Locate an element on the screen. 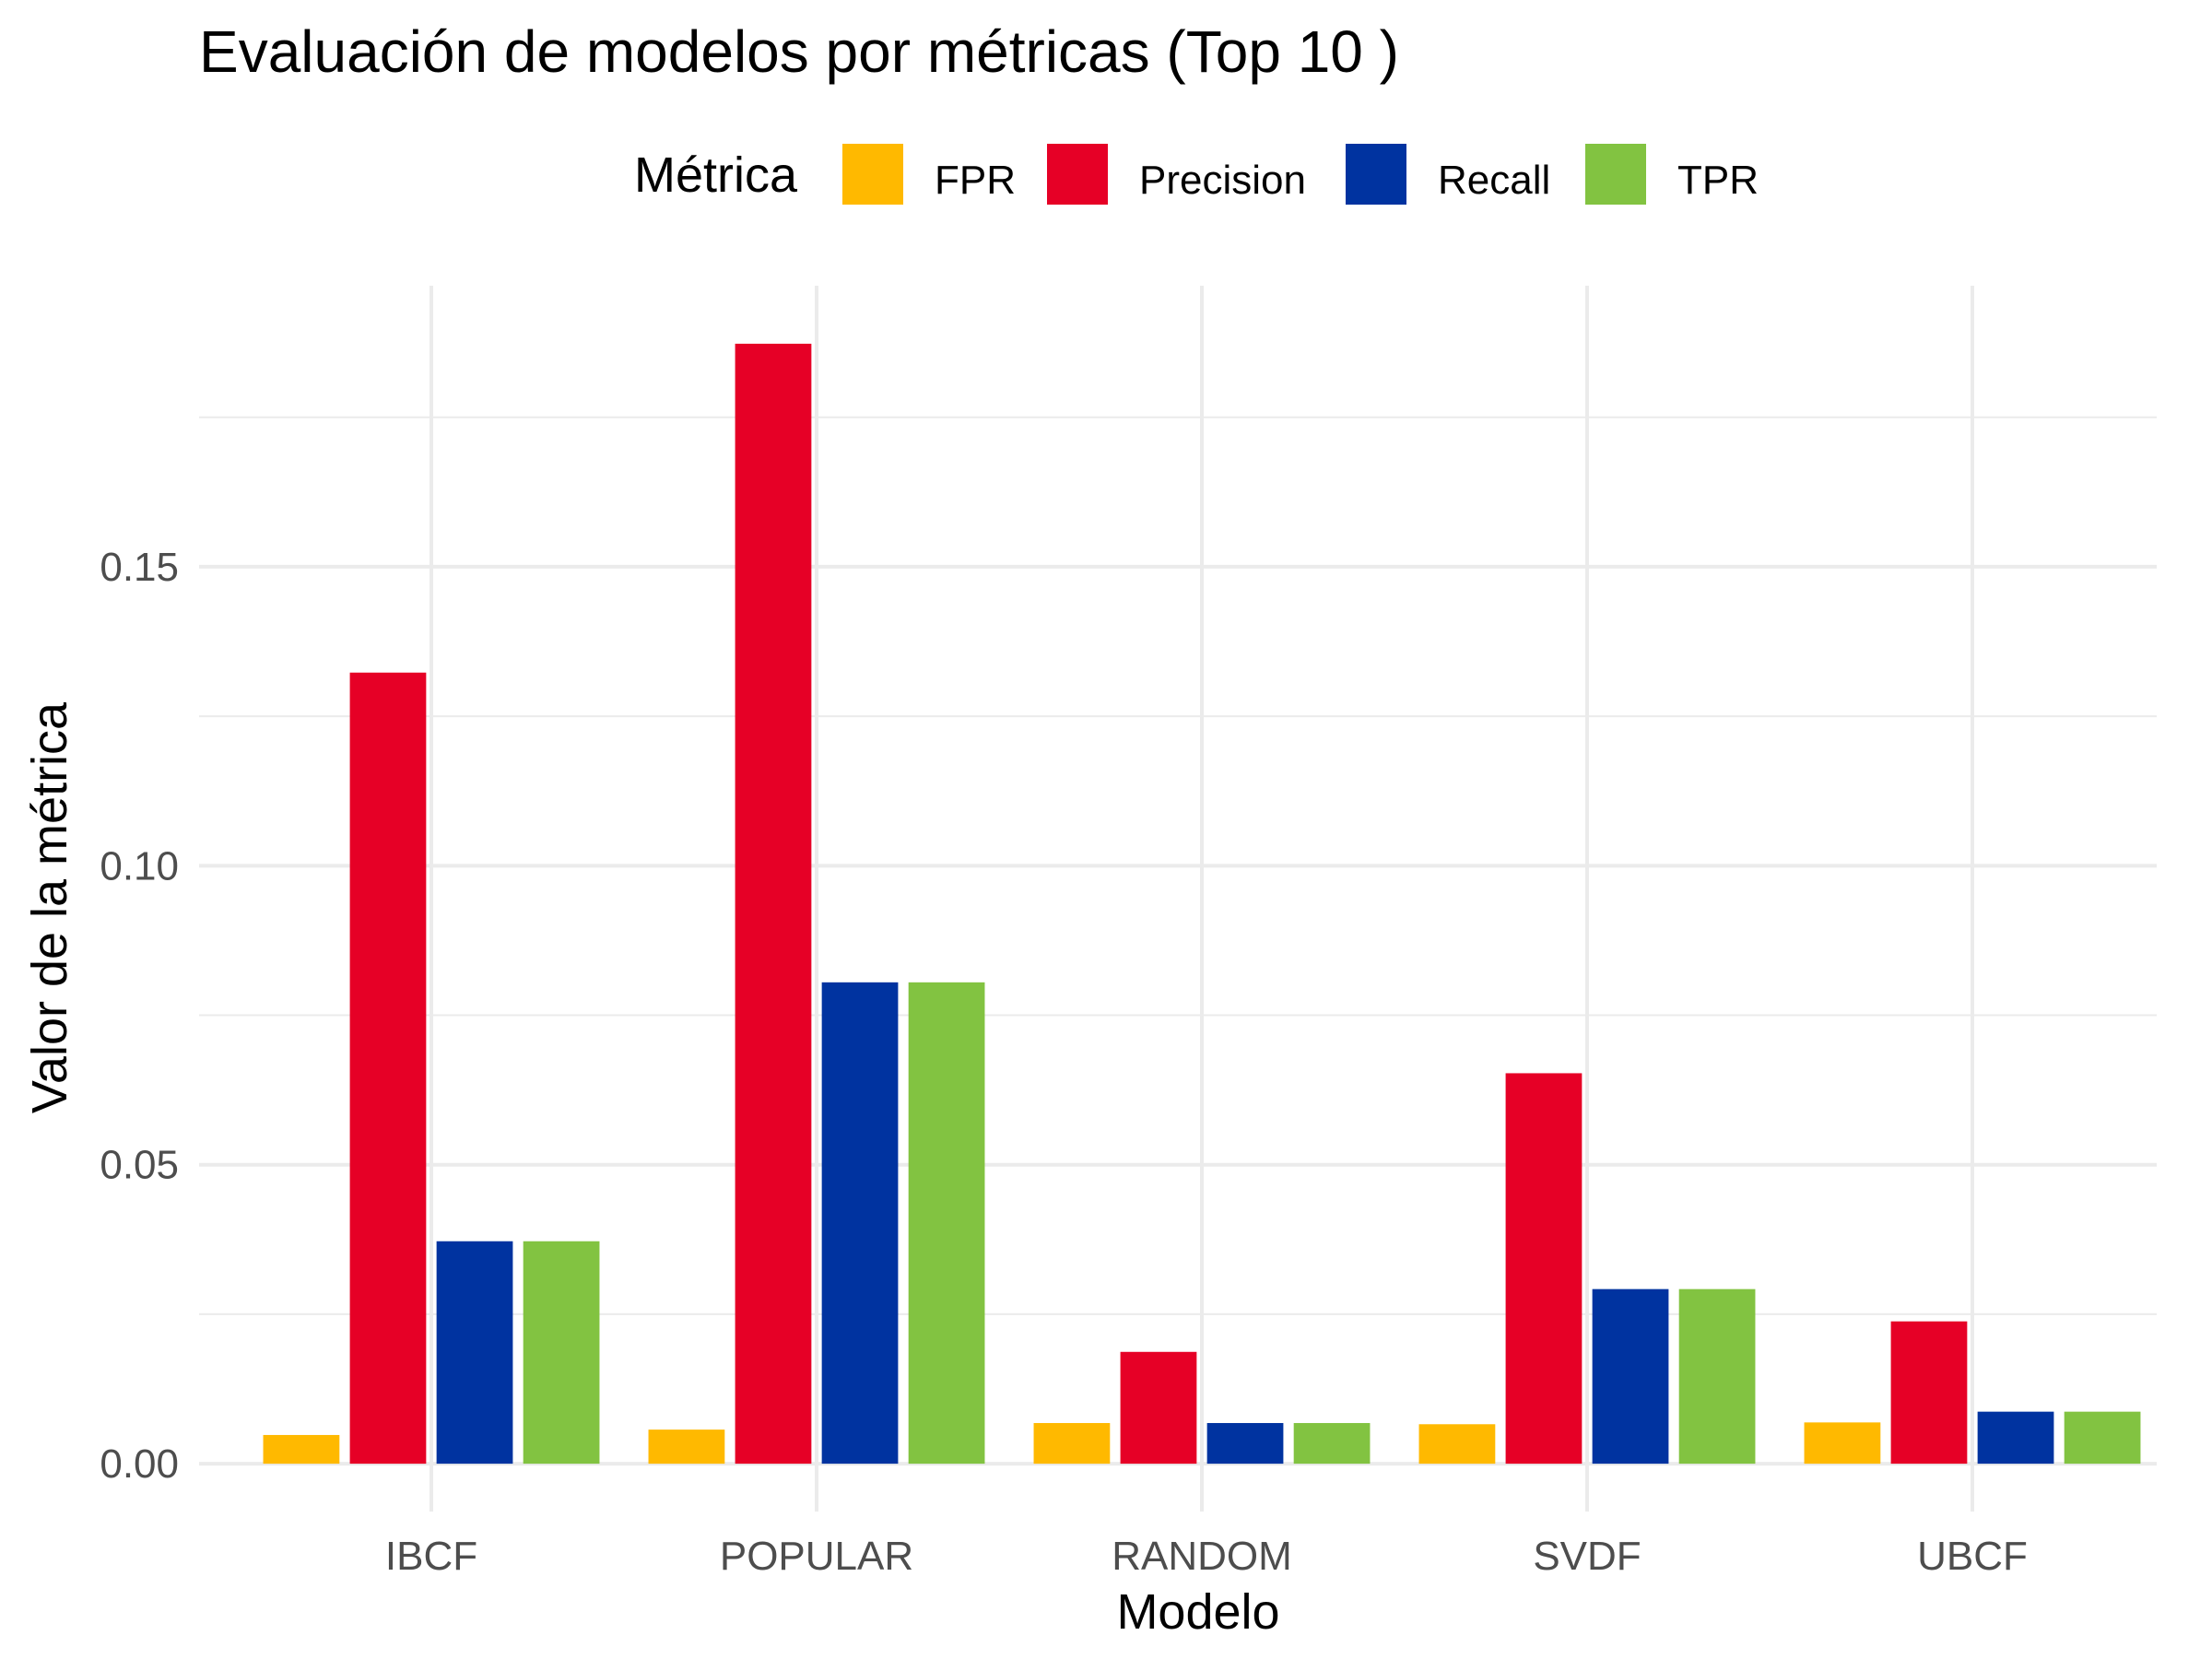 This screenshot has width=2212, height=1659. legend-label-tpr: TPR is located at coordinates (1718, 180).